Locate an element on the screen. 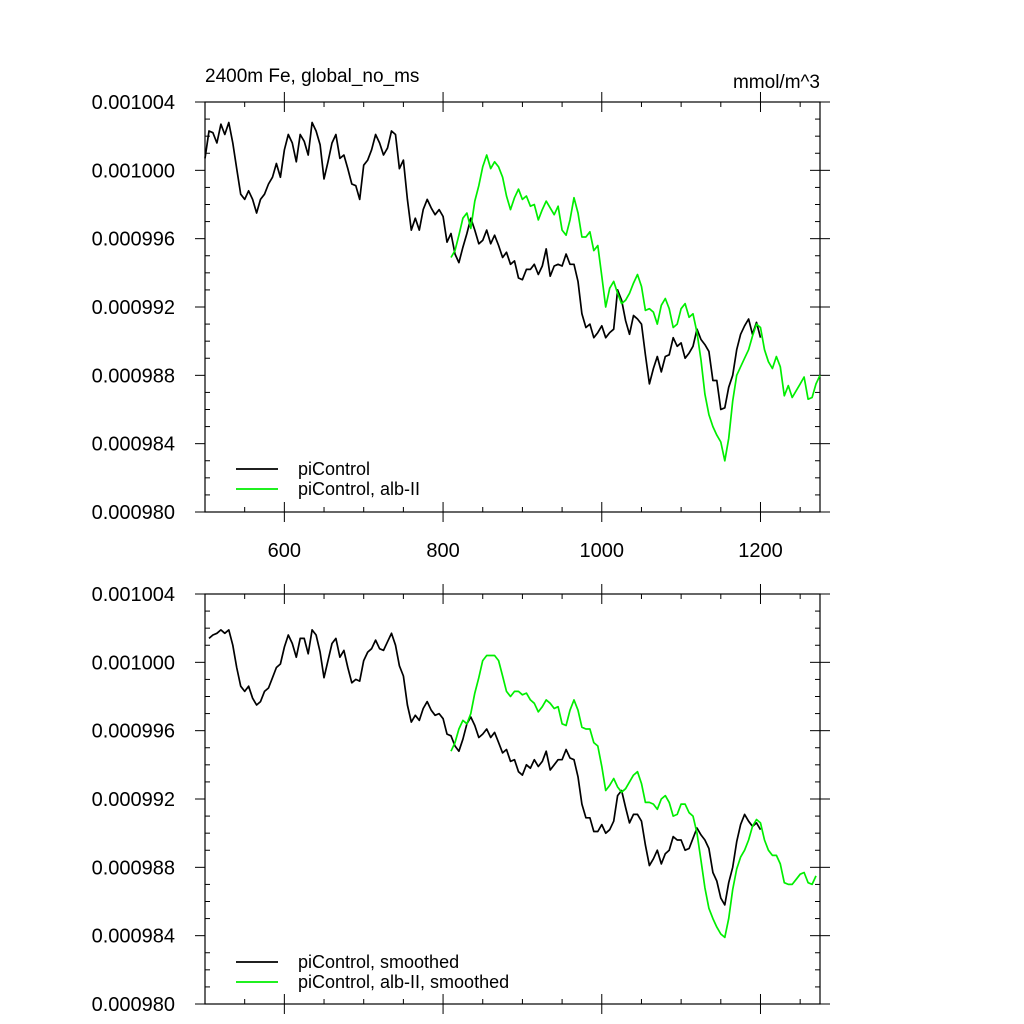 This screenshot has height=1024, width=1024. legend-label: piControl, smoothed is located at coordinates (378, 962).